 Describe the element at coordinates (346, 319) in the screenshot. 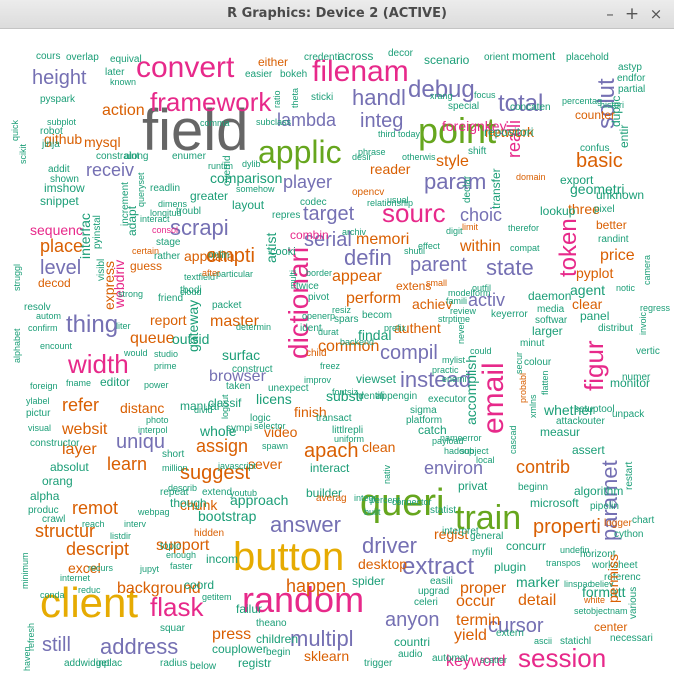

I see `word-spars: spars` at that location.